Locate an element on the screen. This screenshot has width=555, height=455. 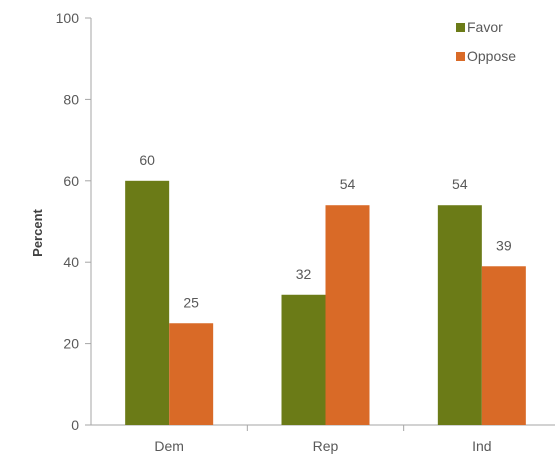
bar-favor-ind is located at coordinates (459, 315).